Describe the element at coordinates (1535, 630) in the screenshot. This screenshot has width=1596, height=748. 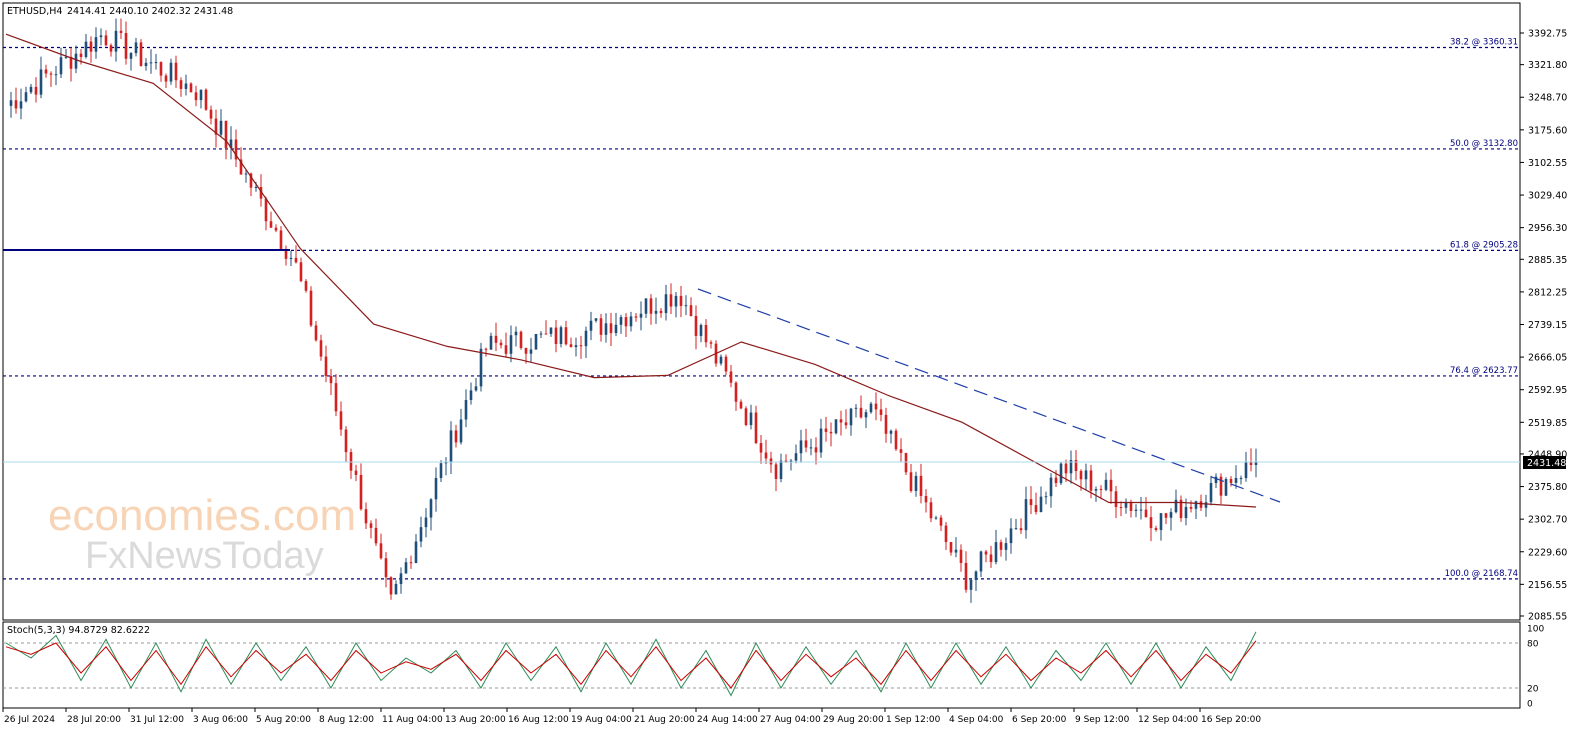
I see `stoch-tick-label: 100` at that location.